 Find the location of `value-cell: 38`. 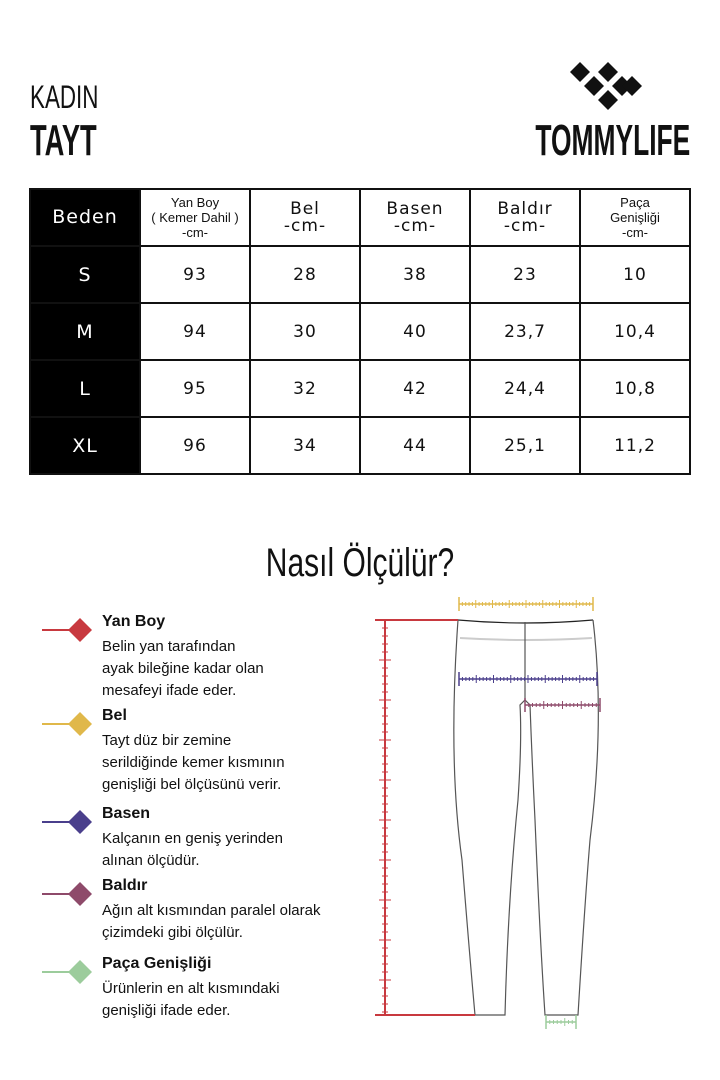

value-cell: 38 is located at coordinates (415, 274).